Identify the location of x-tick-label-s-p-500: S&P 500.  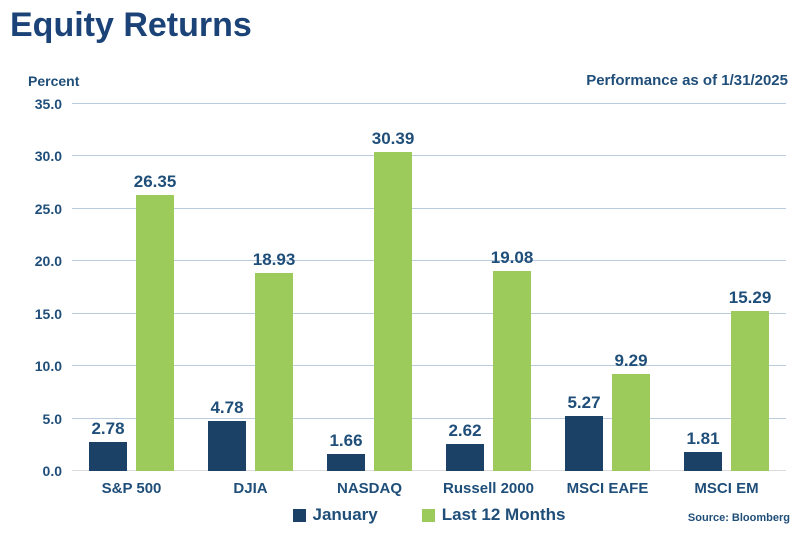
(131, 488).